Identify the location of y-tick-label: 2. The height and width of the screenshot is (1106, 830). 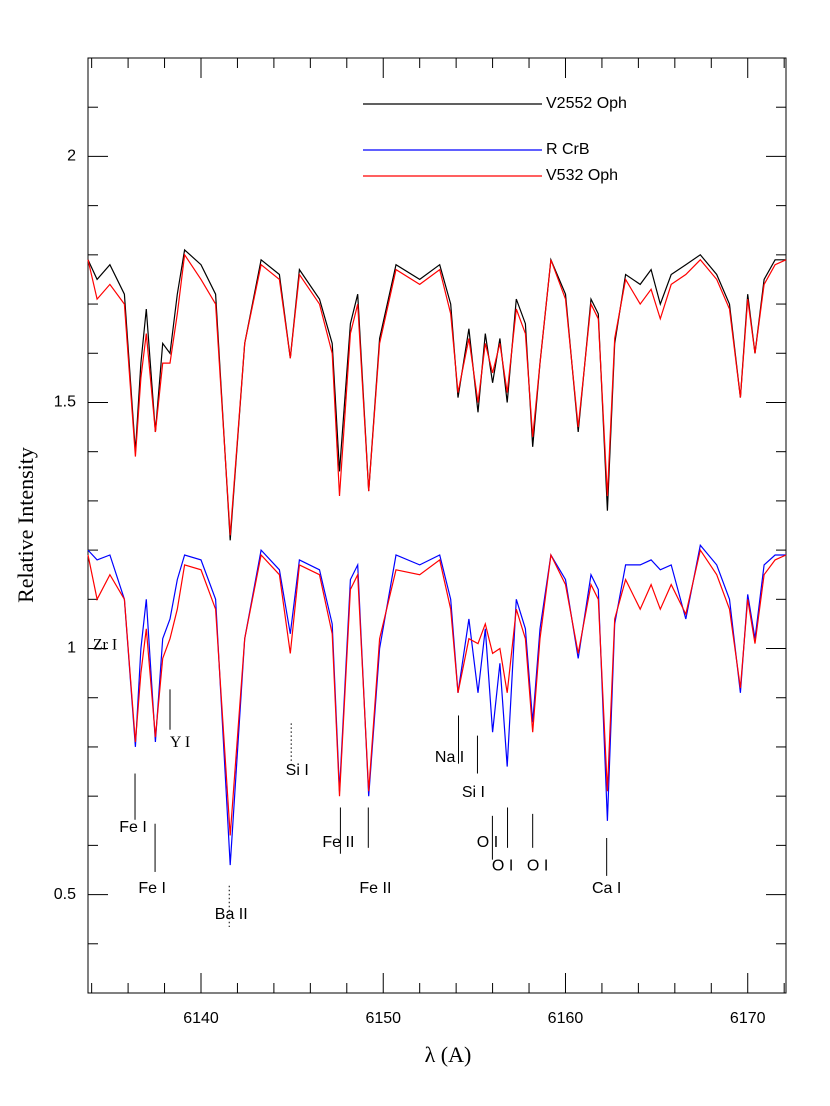
(71, 156).